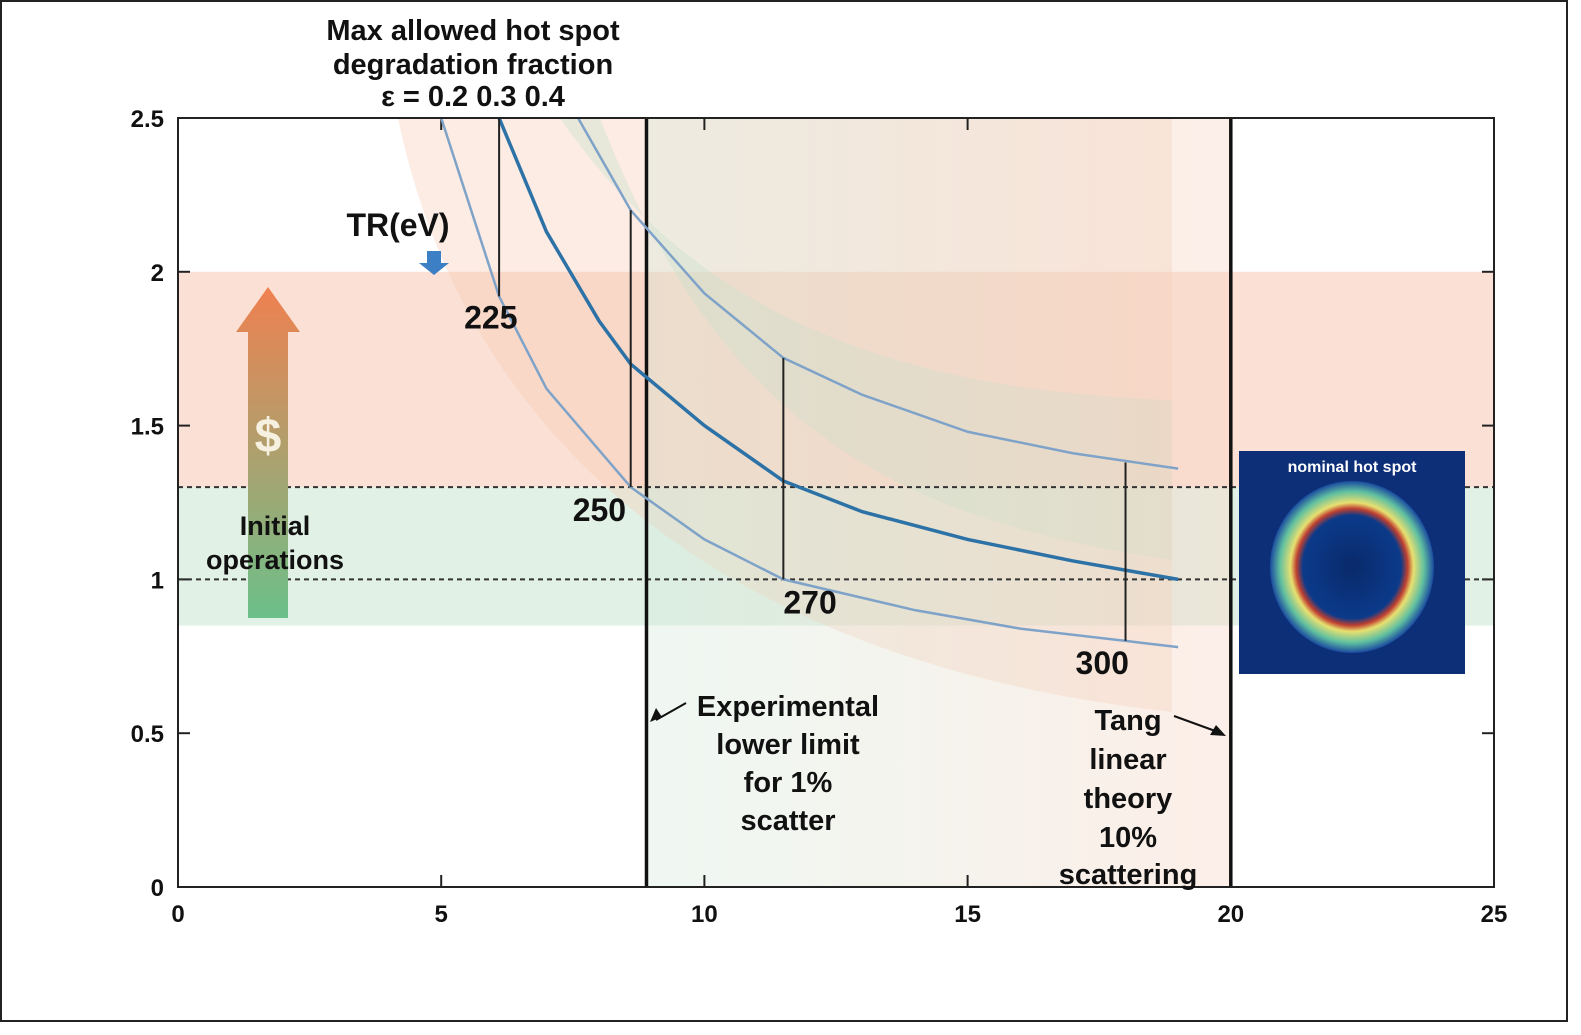 The width and height of the screenshot is (1581, 1035). What do you see at coordinates (809, 602) in the screenshot?
I see `tr-value-label: 270` at bounding box center [809, 602].